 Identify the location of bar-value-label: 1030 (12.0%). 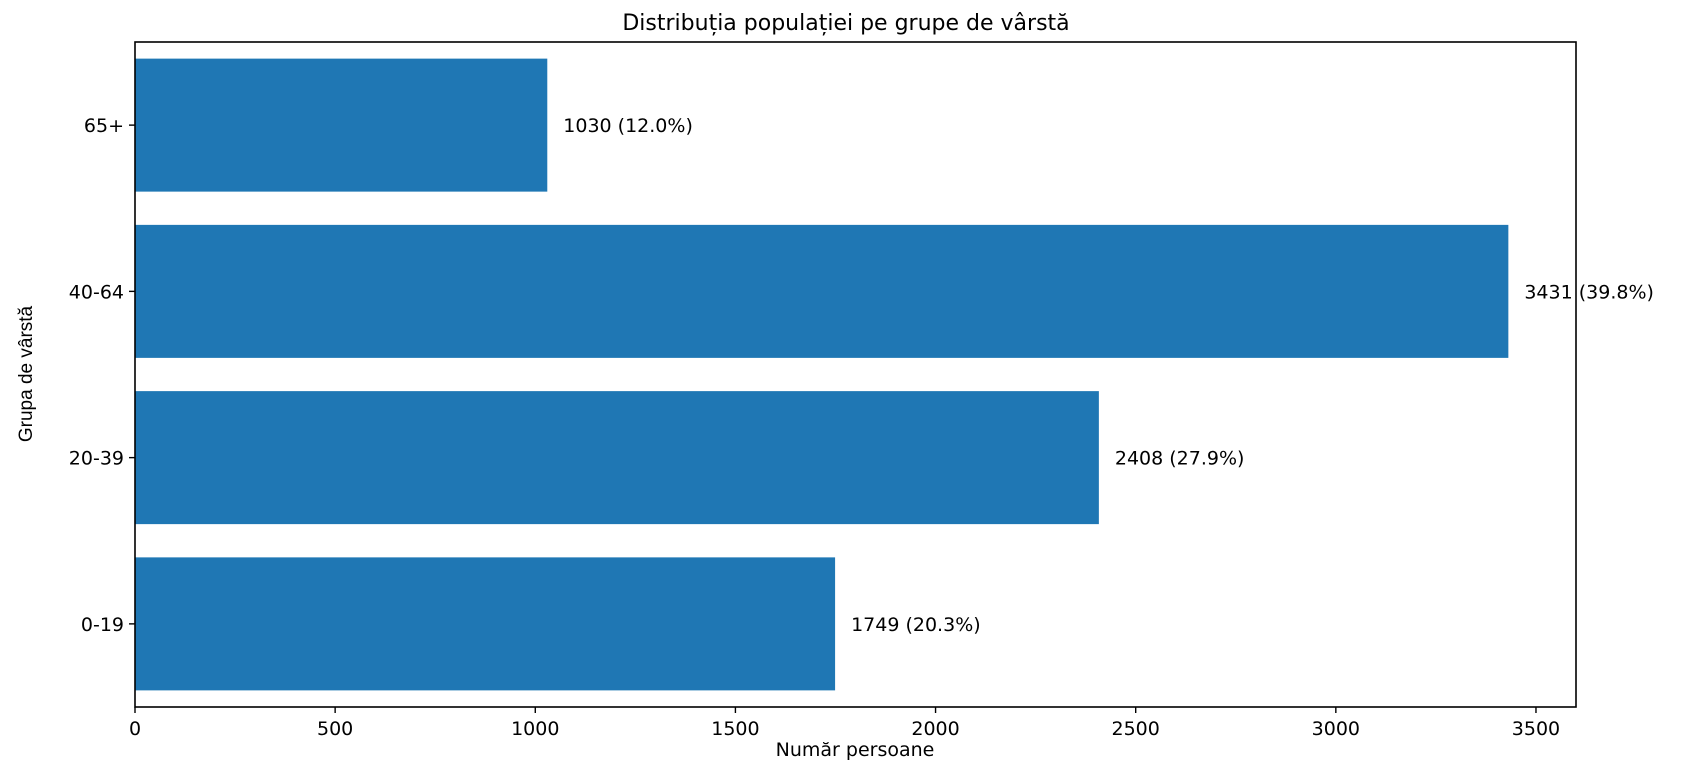
(628, 126).